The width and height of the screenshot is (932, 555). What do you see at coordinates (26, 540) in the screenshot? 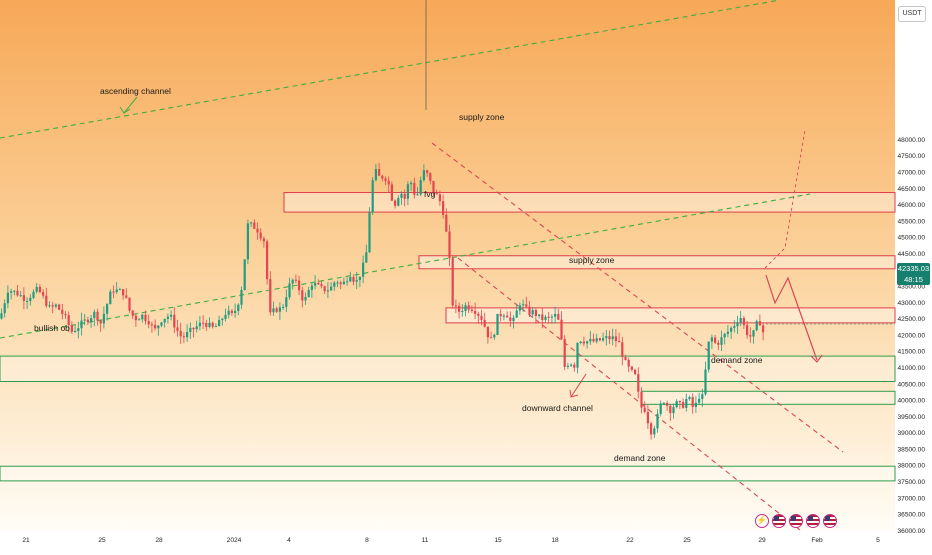
I see `time-tick-label: 21` at bounding box center [26, 540].